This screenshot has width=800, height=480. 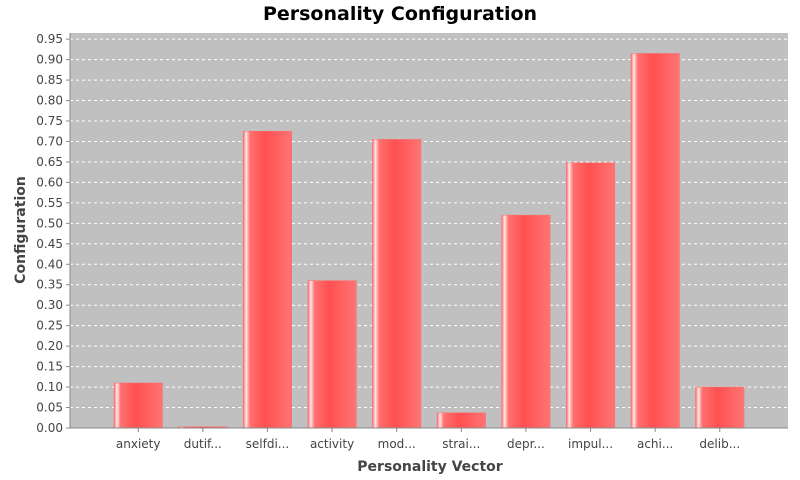 I want to click on bar-strai, so click(x=461, y=420).